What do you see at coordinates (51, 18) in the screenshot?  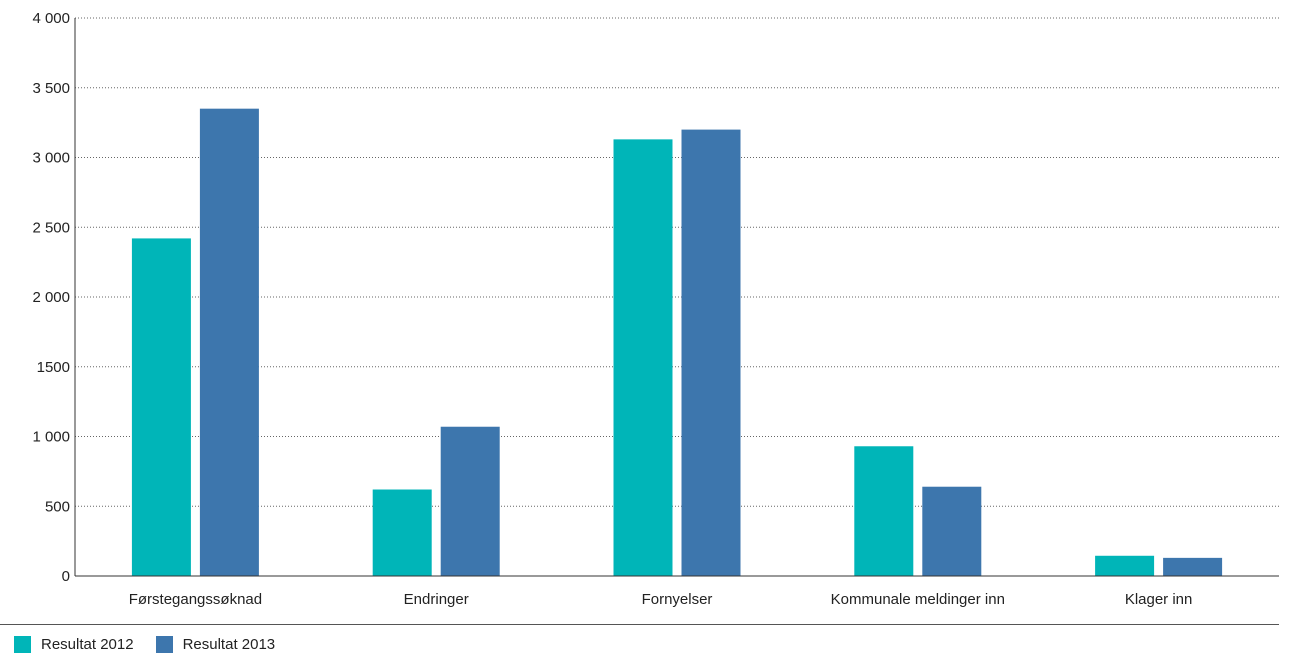 I see `y-tick-label: 4 000` at bounding box center [51, 18].